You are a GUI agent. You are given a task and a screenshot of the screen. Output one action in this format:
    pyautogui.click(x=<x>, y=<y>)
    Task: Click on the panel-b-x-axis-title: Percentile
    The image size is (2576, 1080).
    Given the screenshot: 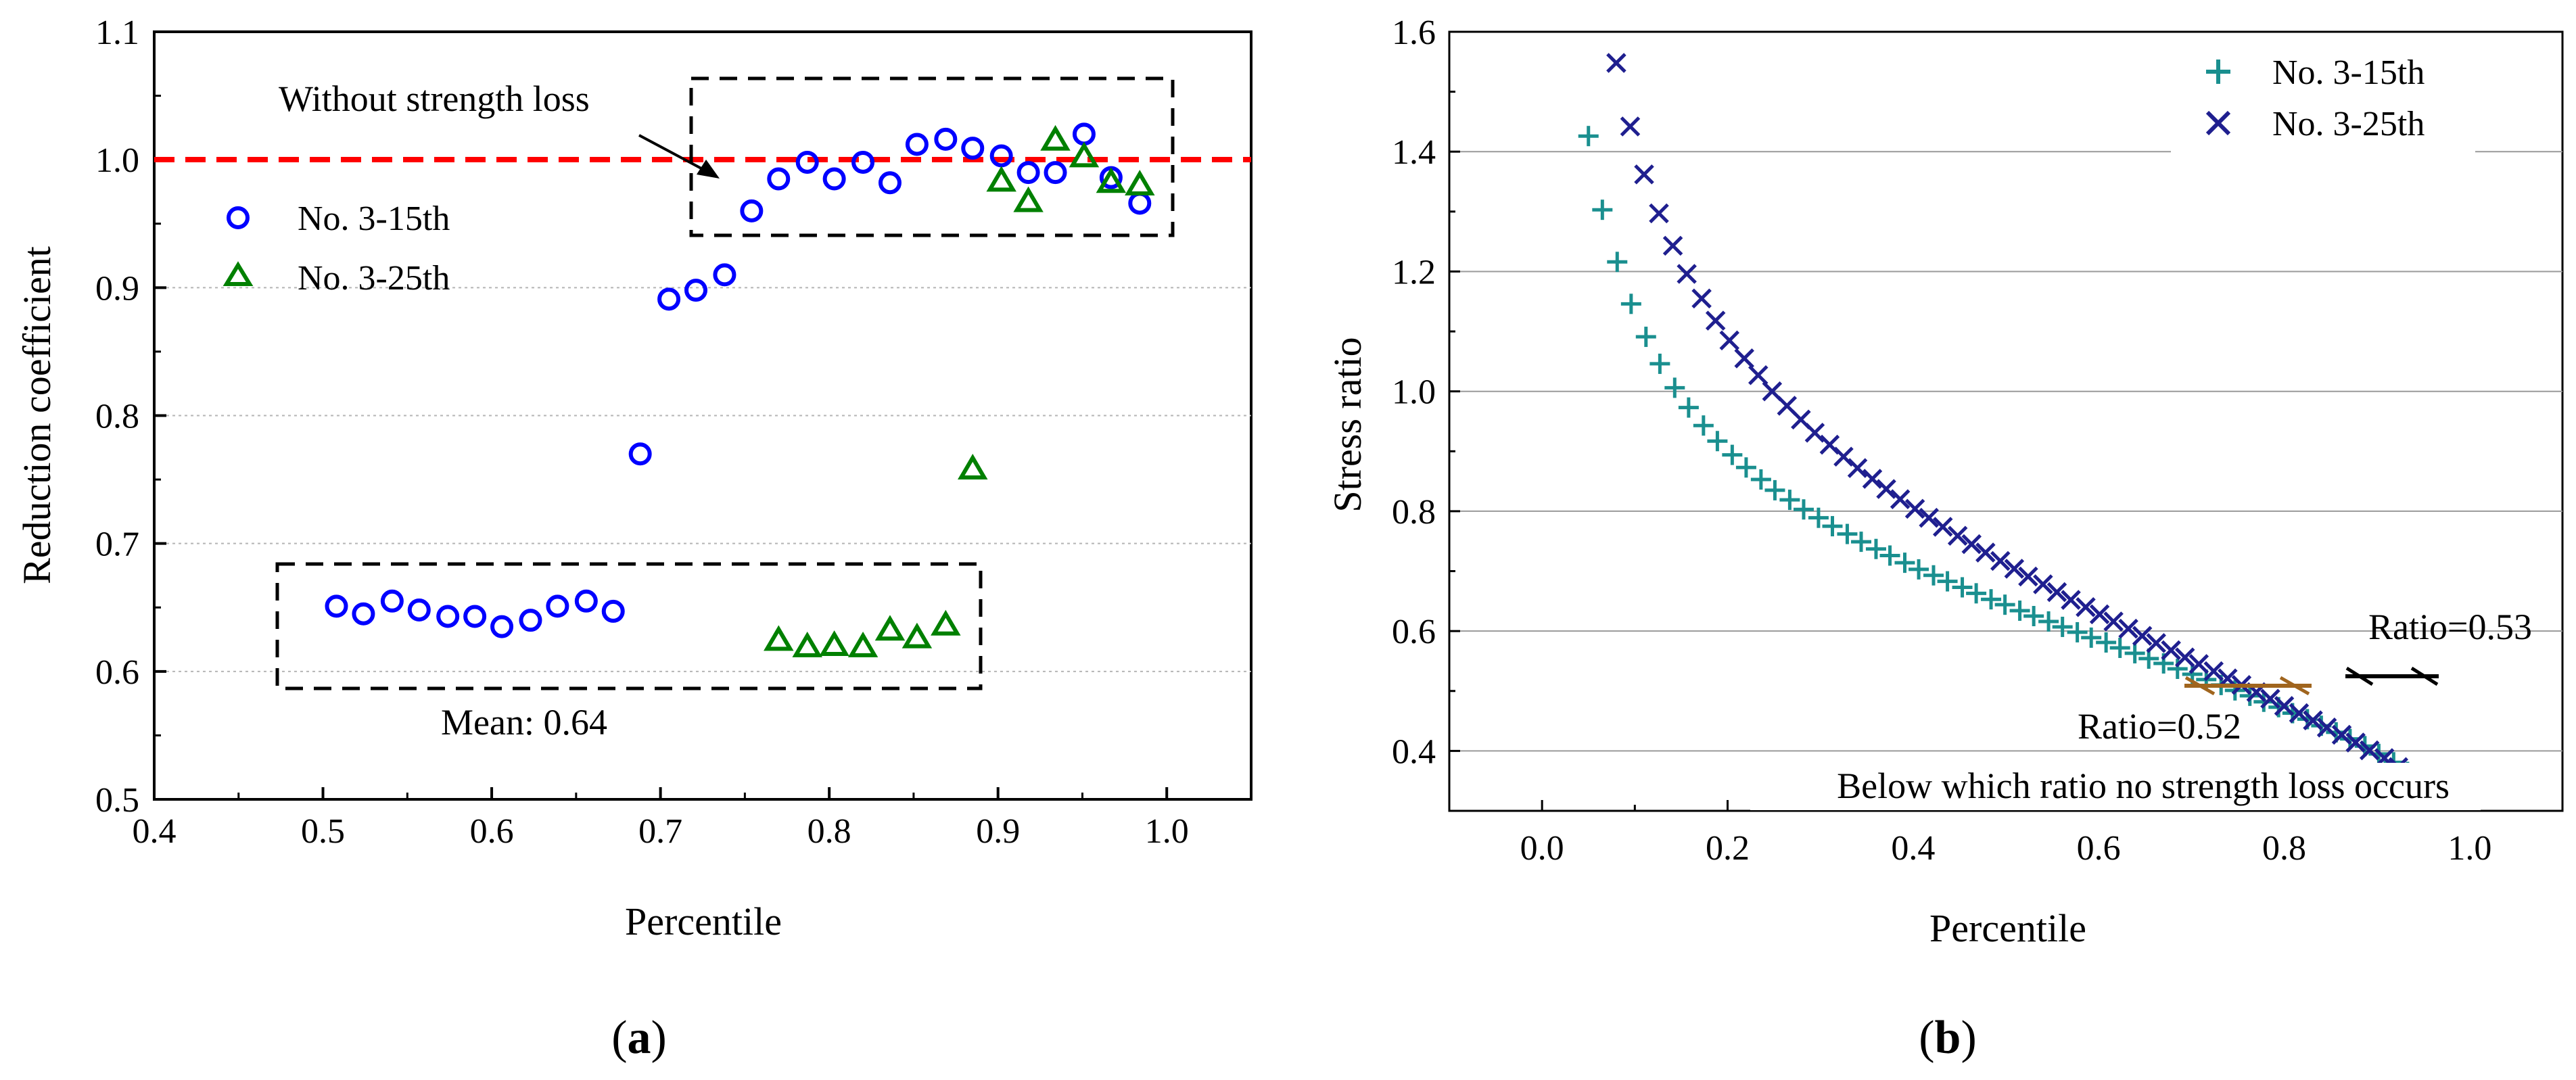 What is the action you would take?
    pyautogui.click(x=2007, y=928)
    